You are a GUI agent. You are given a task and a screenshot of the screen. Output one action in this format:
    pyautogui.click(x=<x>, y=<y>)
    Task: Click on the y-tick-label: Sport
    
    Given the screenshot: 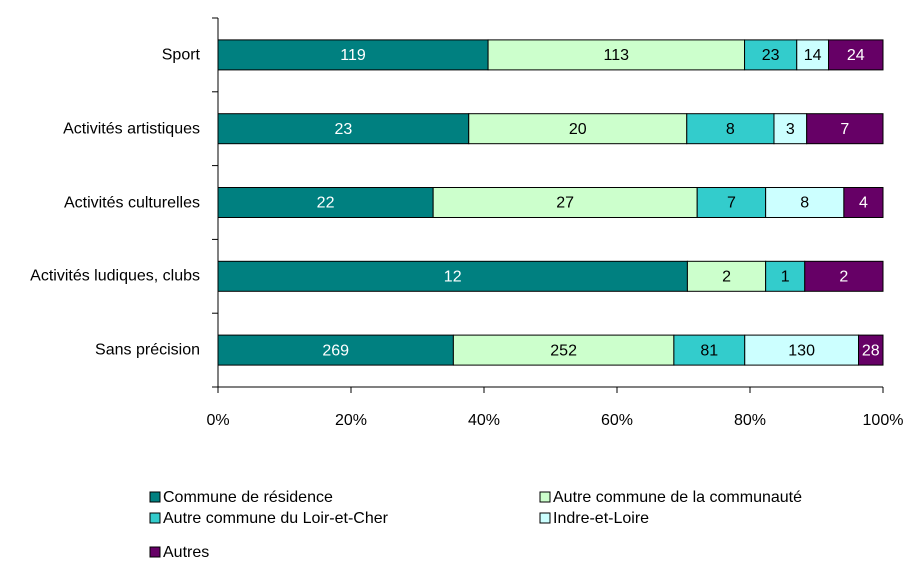 What is the action you would take?
    pyautogui.click(x=180, y=55)
    